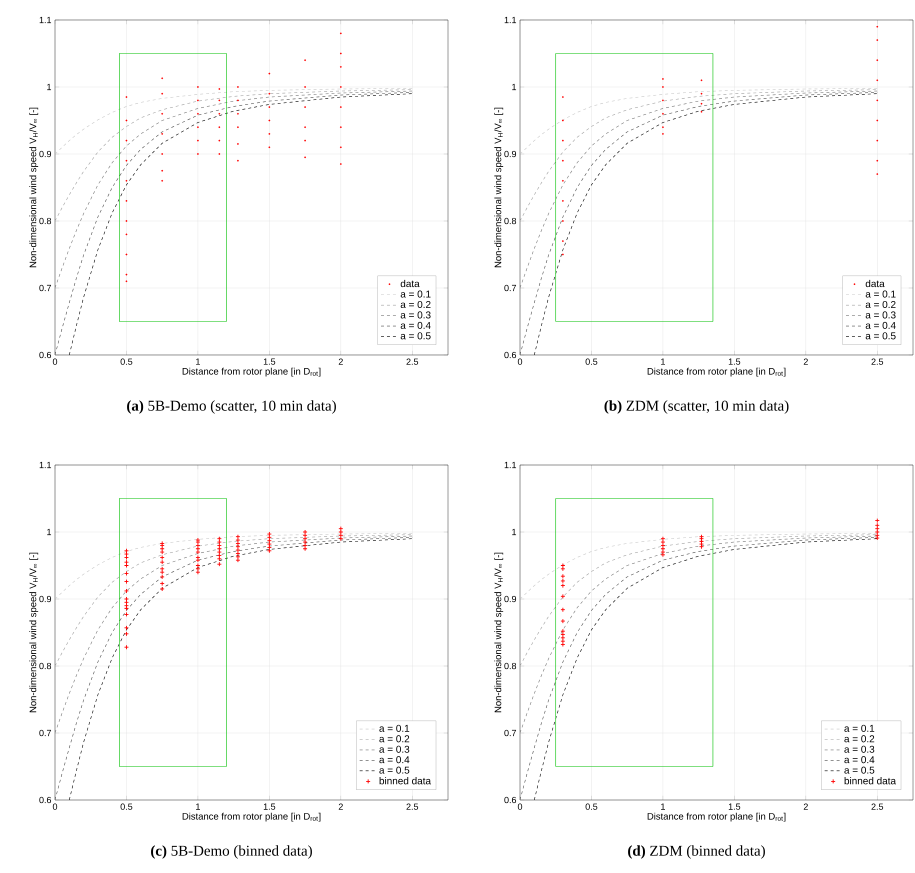  Describe the element at coordinates (696, 852) in the screenshot. I see `text: (d) ZDM (binned data)` at that location.